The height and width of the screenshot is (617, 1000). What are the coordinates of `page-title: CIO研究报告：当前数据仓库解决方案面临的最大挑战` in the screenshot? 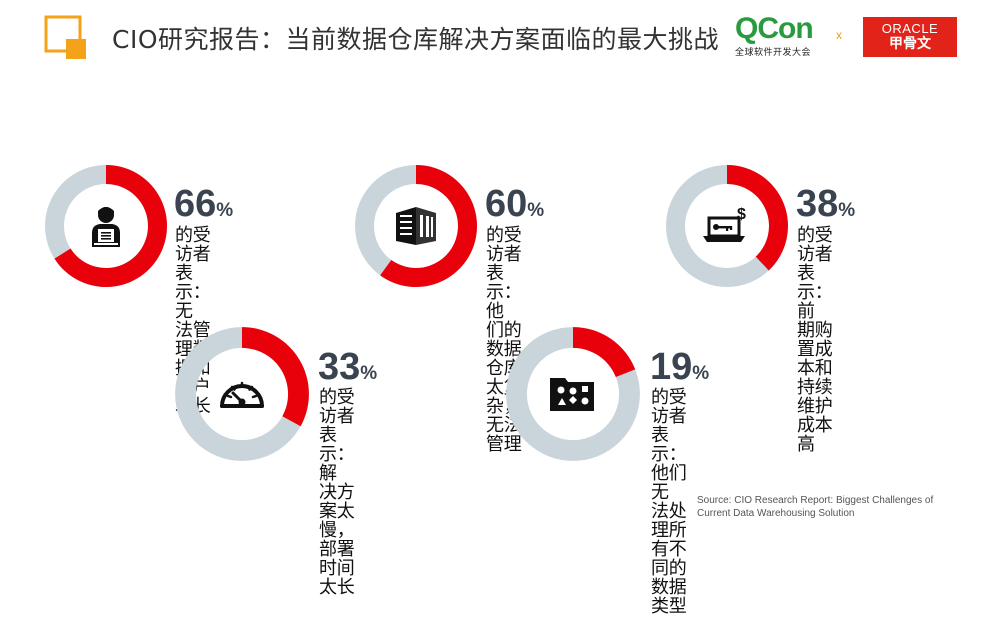 It's located at (416, 39).